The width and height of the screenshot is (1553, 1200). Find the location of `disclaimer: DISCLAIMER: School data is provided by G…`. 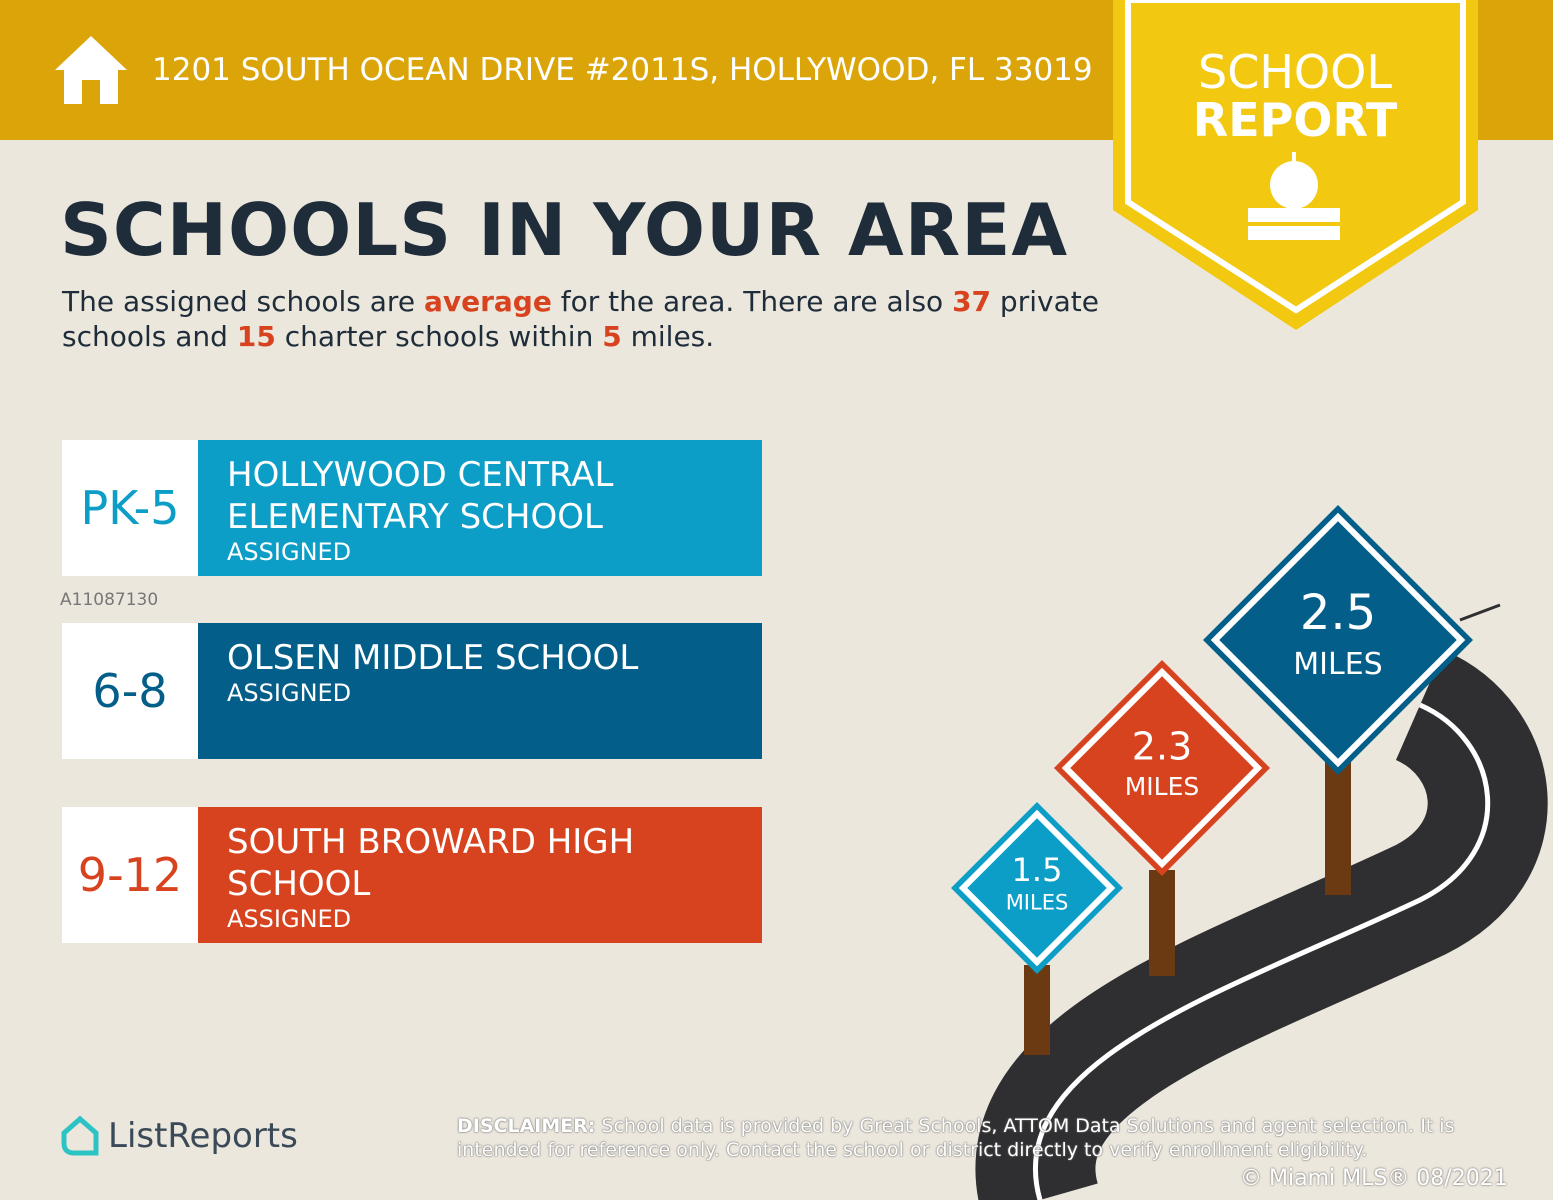

disclaimer: DISCLAIMER: School data is provided by G… is located at coordinates (982, 1138).